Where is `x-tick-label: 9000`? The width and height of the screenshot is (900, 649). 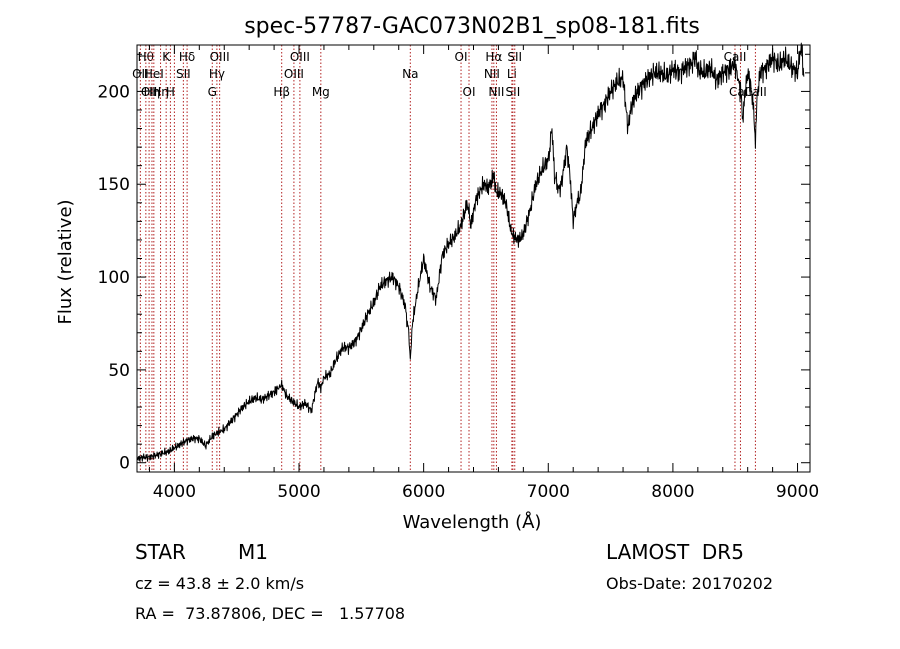
x-tick-label: 9000 is located at coordinates (797, 492).